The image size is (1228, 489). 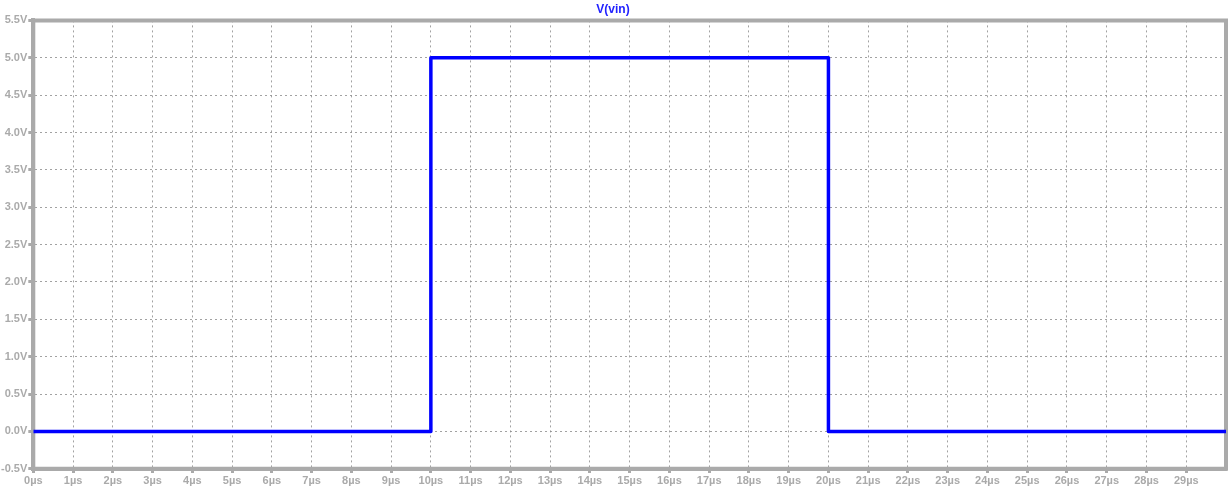 What do you see at coordinates (1146, 480) in the screenshot?
I see `x-tick-label: 28µs` at bounding box center [1146, 480].